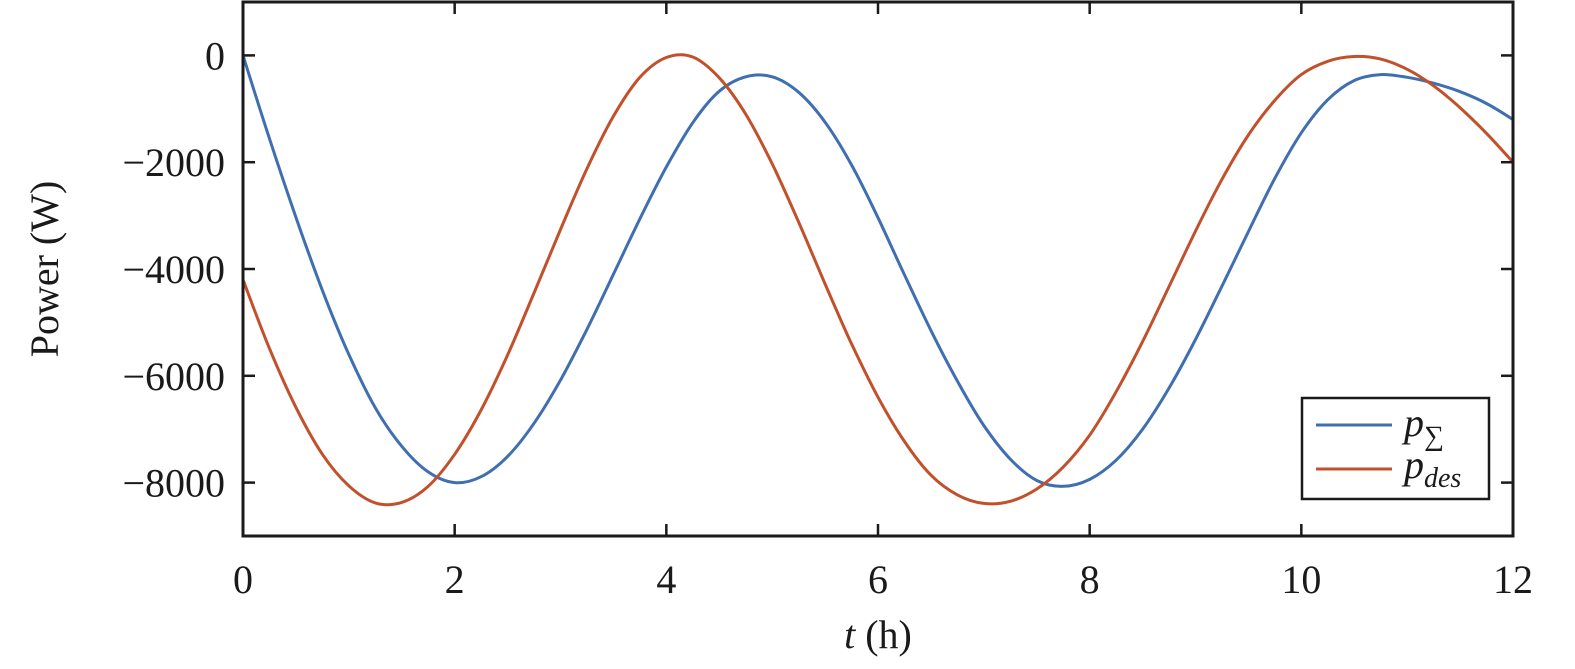 This screenshot has width=1575, height=669. What do you see at coordinates (173, 376) in the screenshot?
I see `y-tick-label: −6000` at bounding box center [173, 376].